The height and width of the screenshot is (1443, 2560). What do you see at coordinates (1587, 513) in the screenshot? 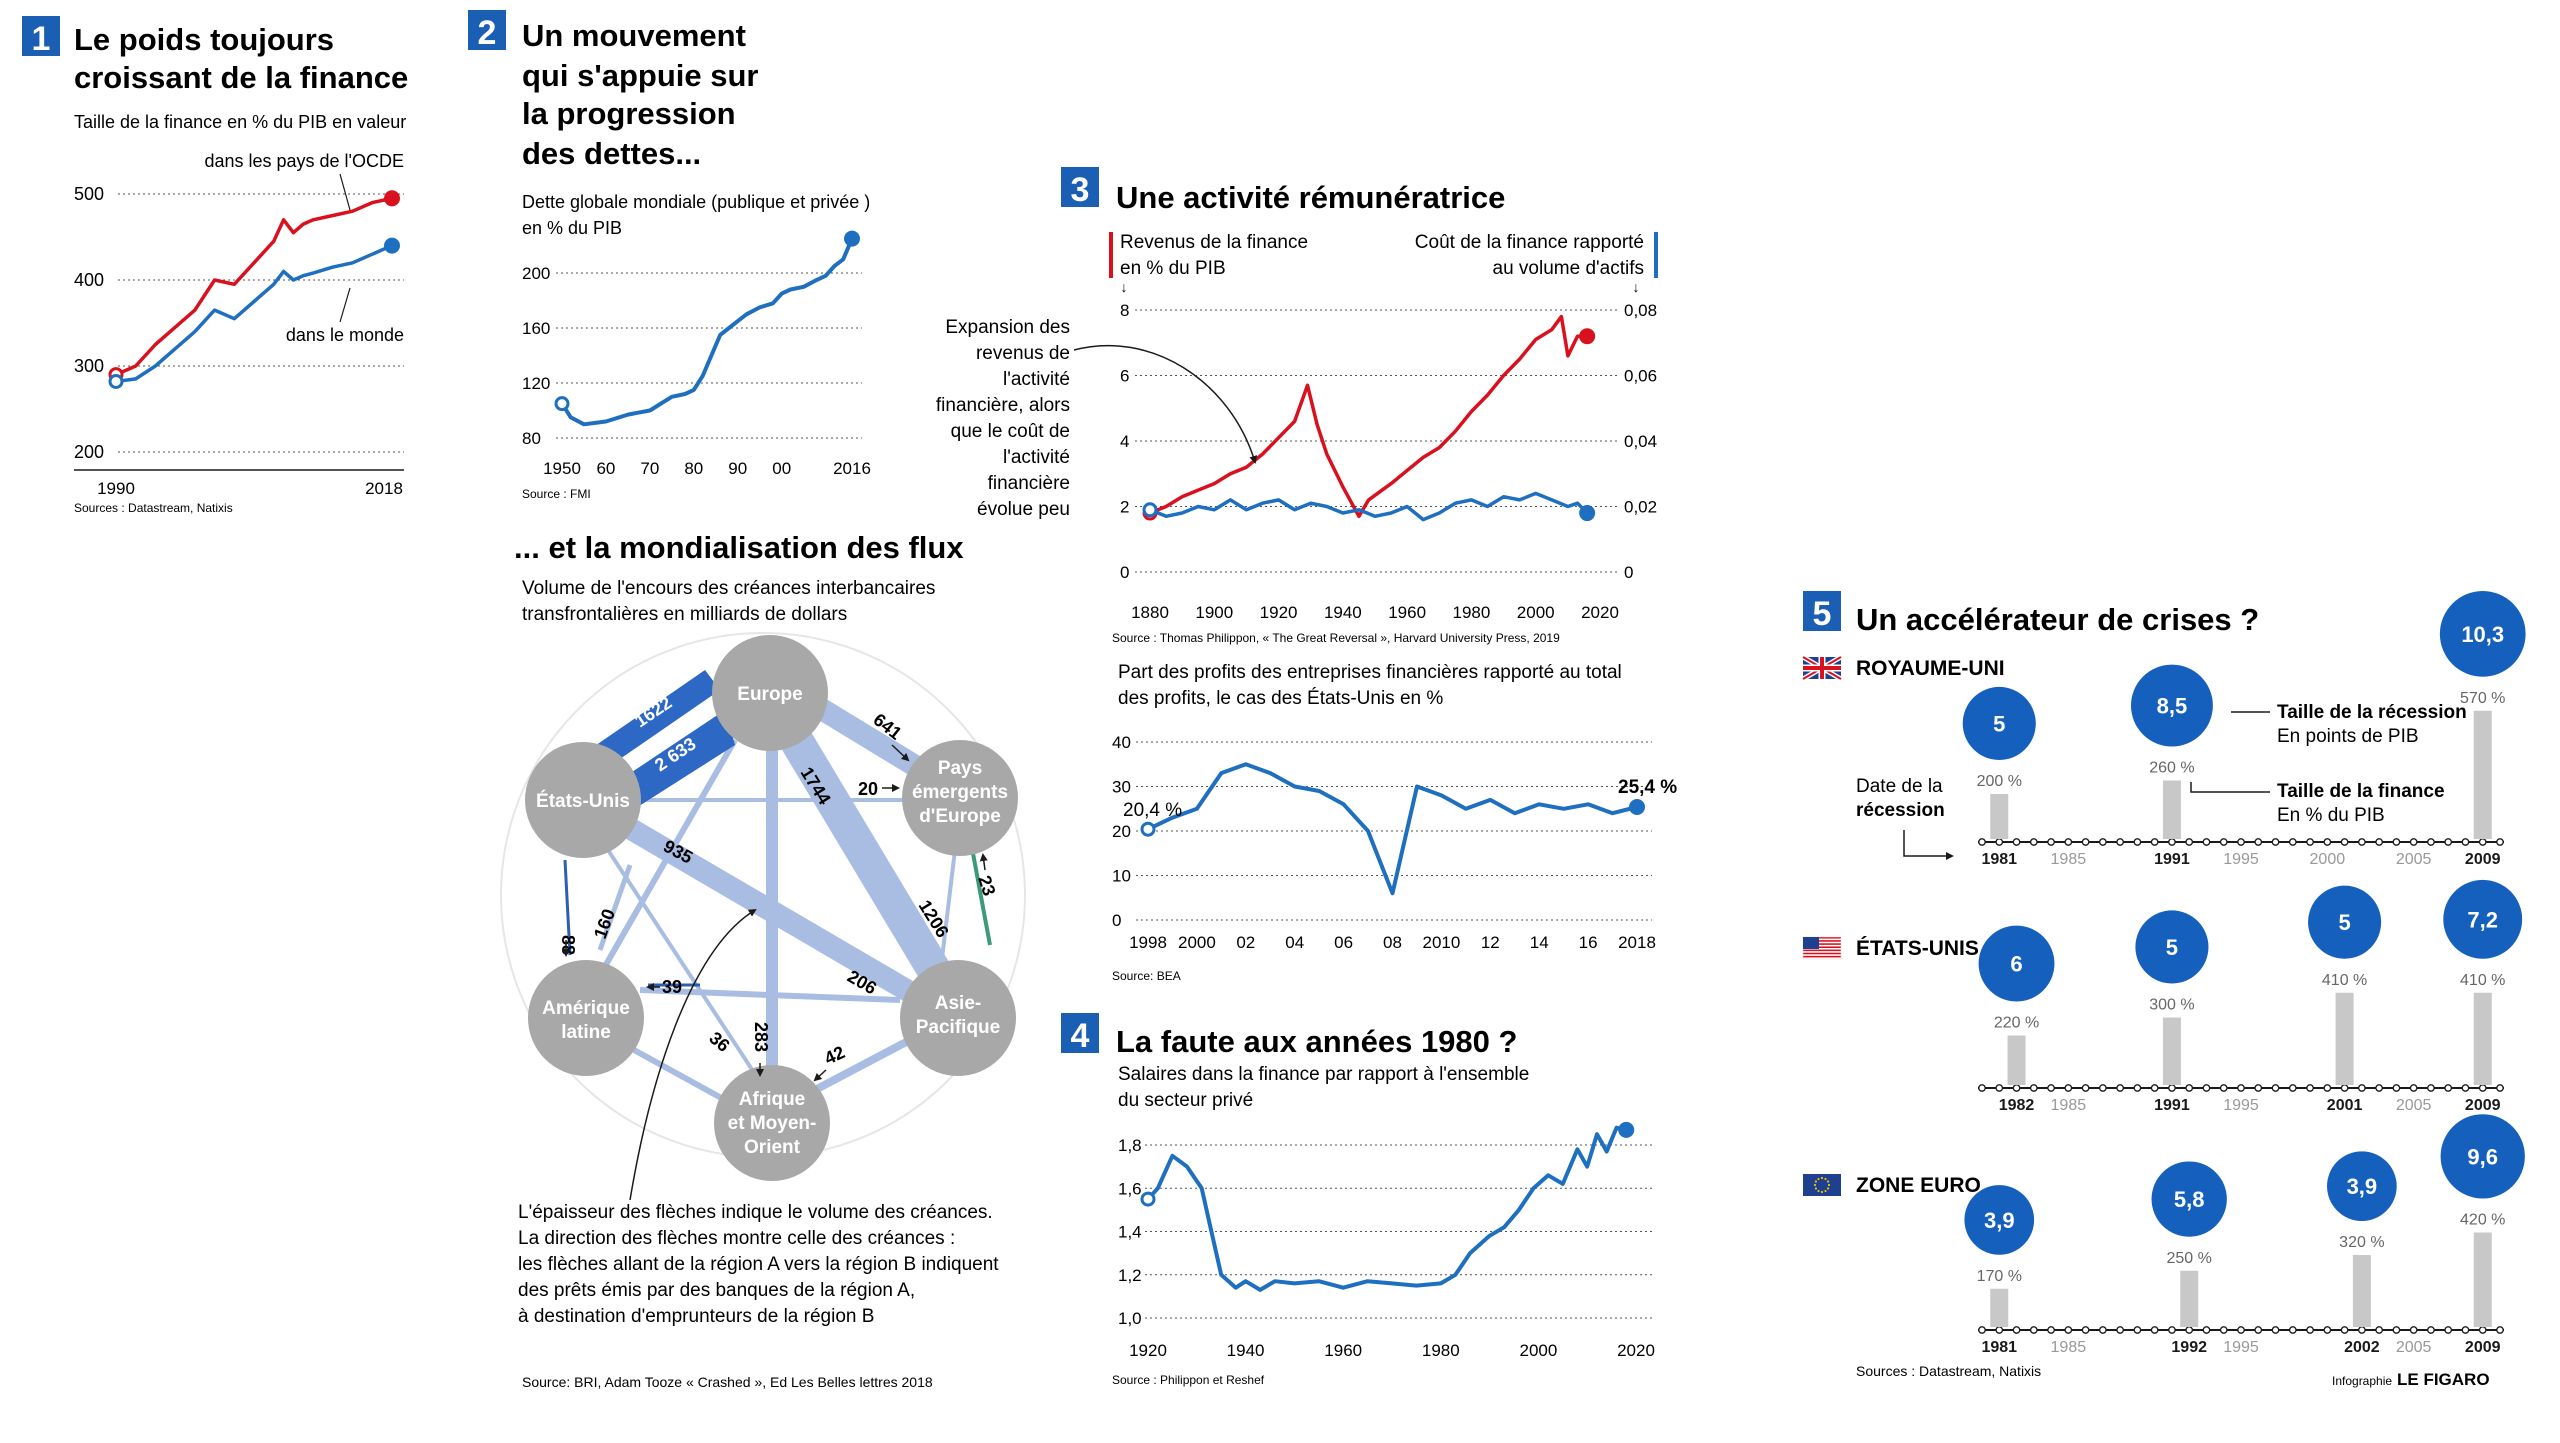
I see `income-cost-series-cost-end-point` at bounding box center [1587, 513].